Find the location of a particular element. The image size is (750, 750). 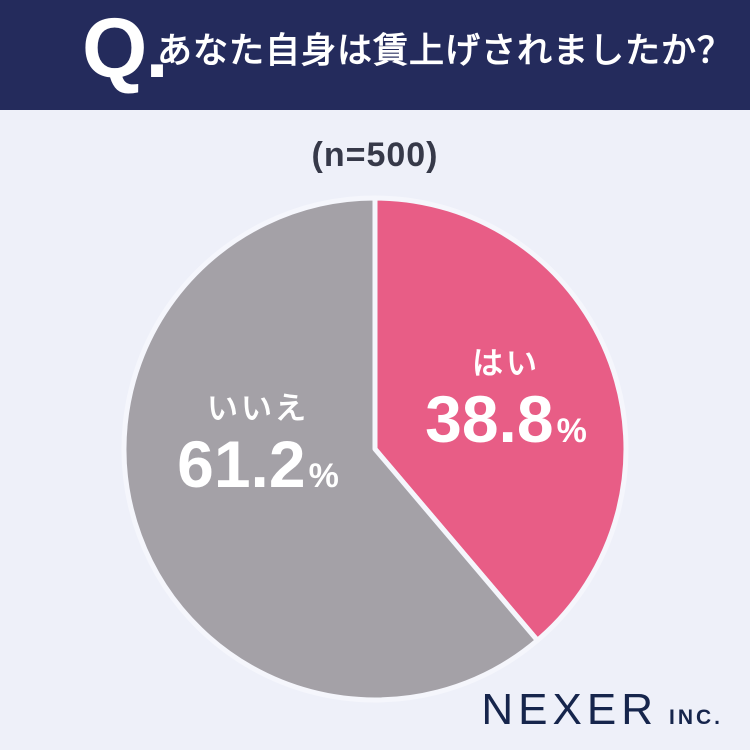

pie-label-yes-value: 38.8% is located at coordinates (506, 419).